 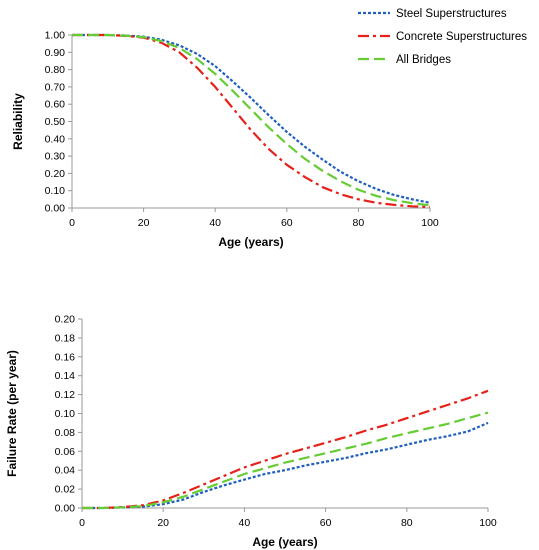 What do you see at coordinates (55, 157) in the screenshot?
I see `y-tick-label: 0.30` at bounding box center [55, 157].